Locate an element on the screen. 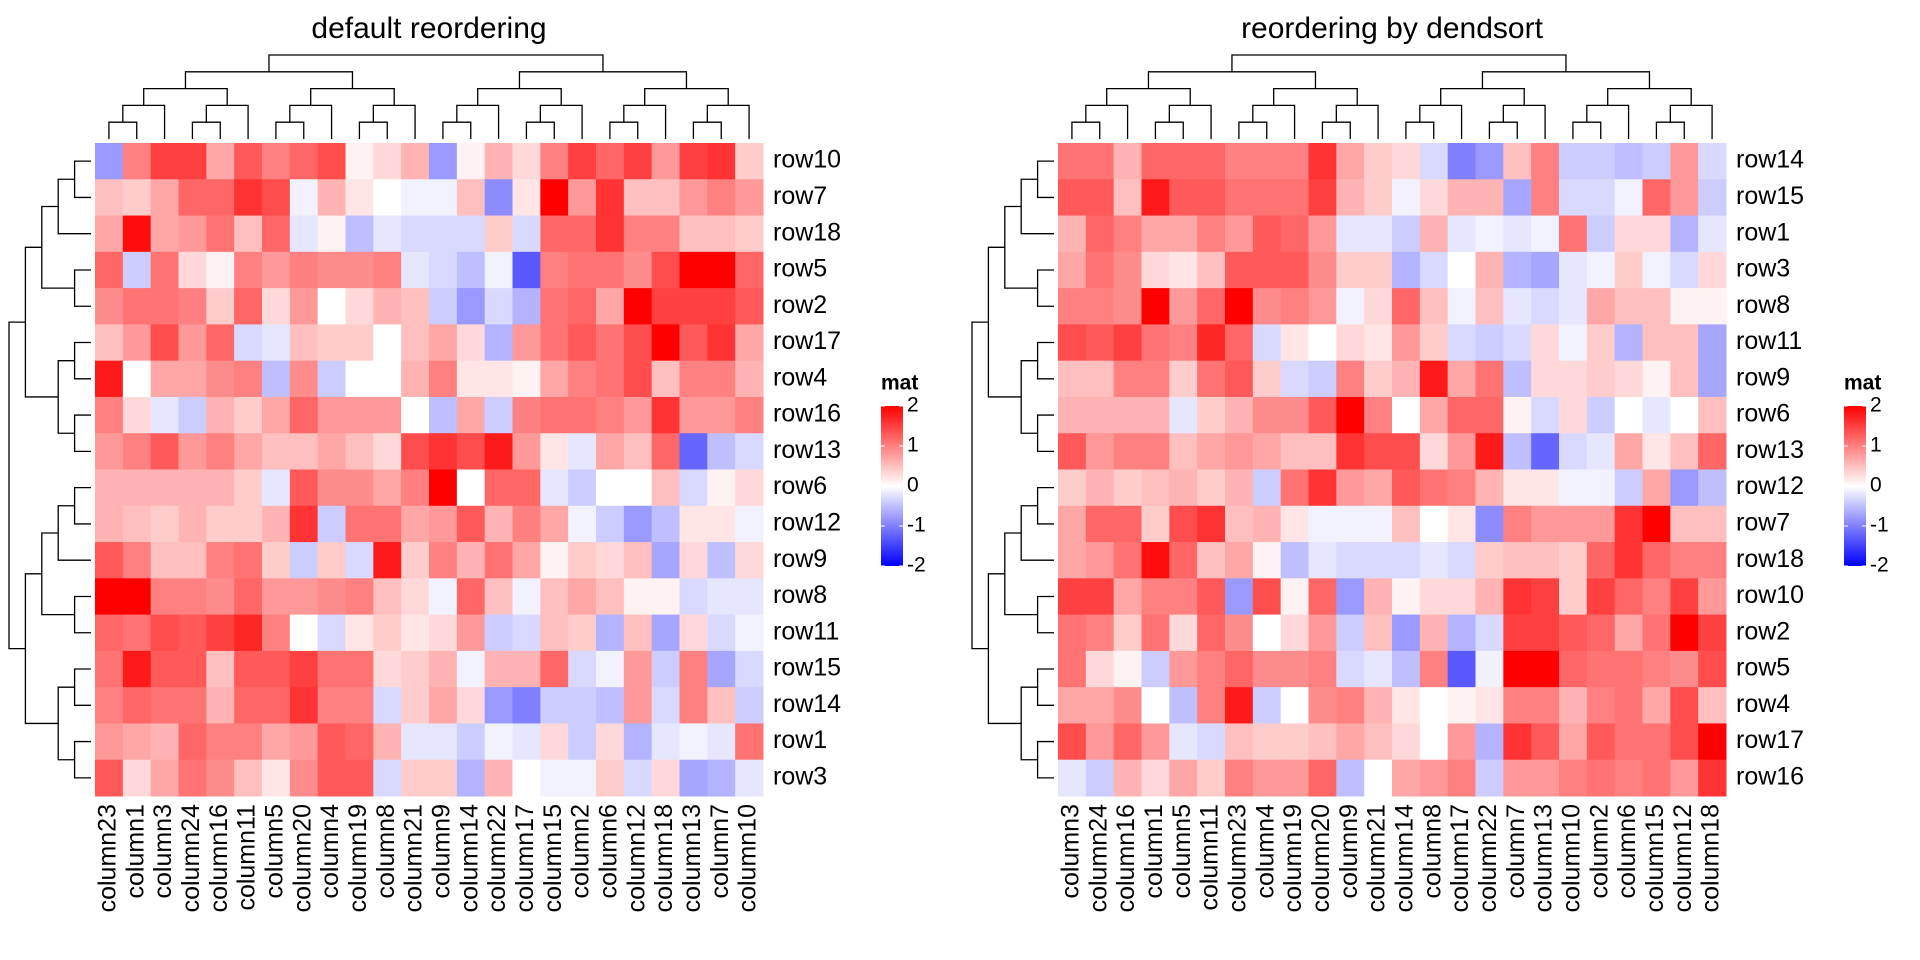 The width and height of the screenshot is (1920, 960). legend-tick-label: 0 is located at coordinates (1876, 485).